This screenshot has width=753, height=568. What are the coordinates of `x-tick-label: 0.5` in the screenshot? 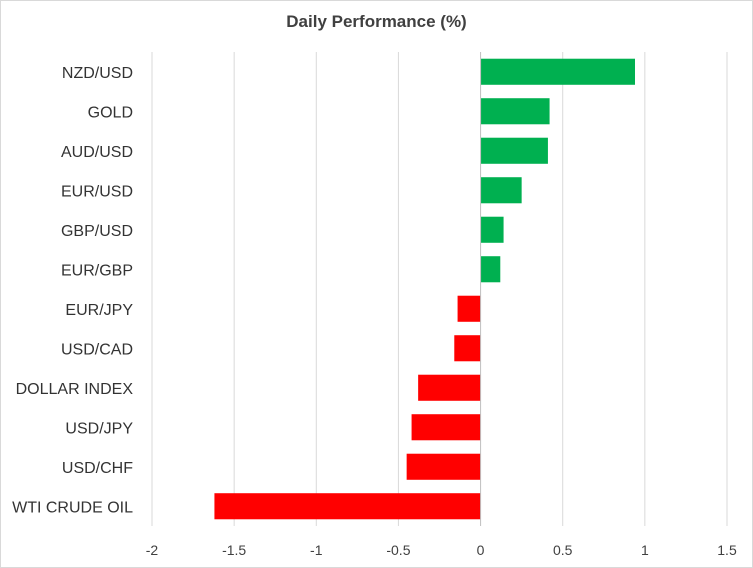 It's located at (563, 550).